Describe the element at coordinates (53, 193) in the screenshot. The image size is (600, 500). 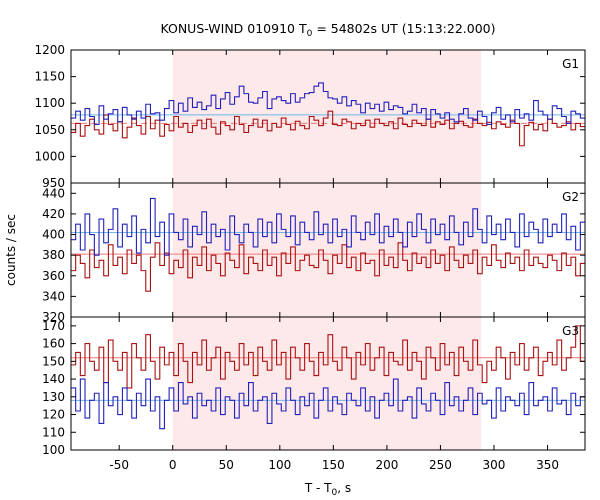
I see `y-tick-label: 440` at that location.